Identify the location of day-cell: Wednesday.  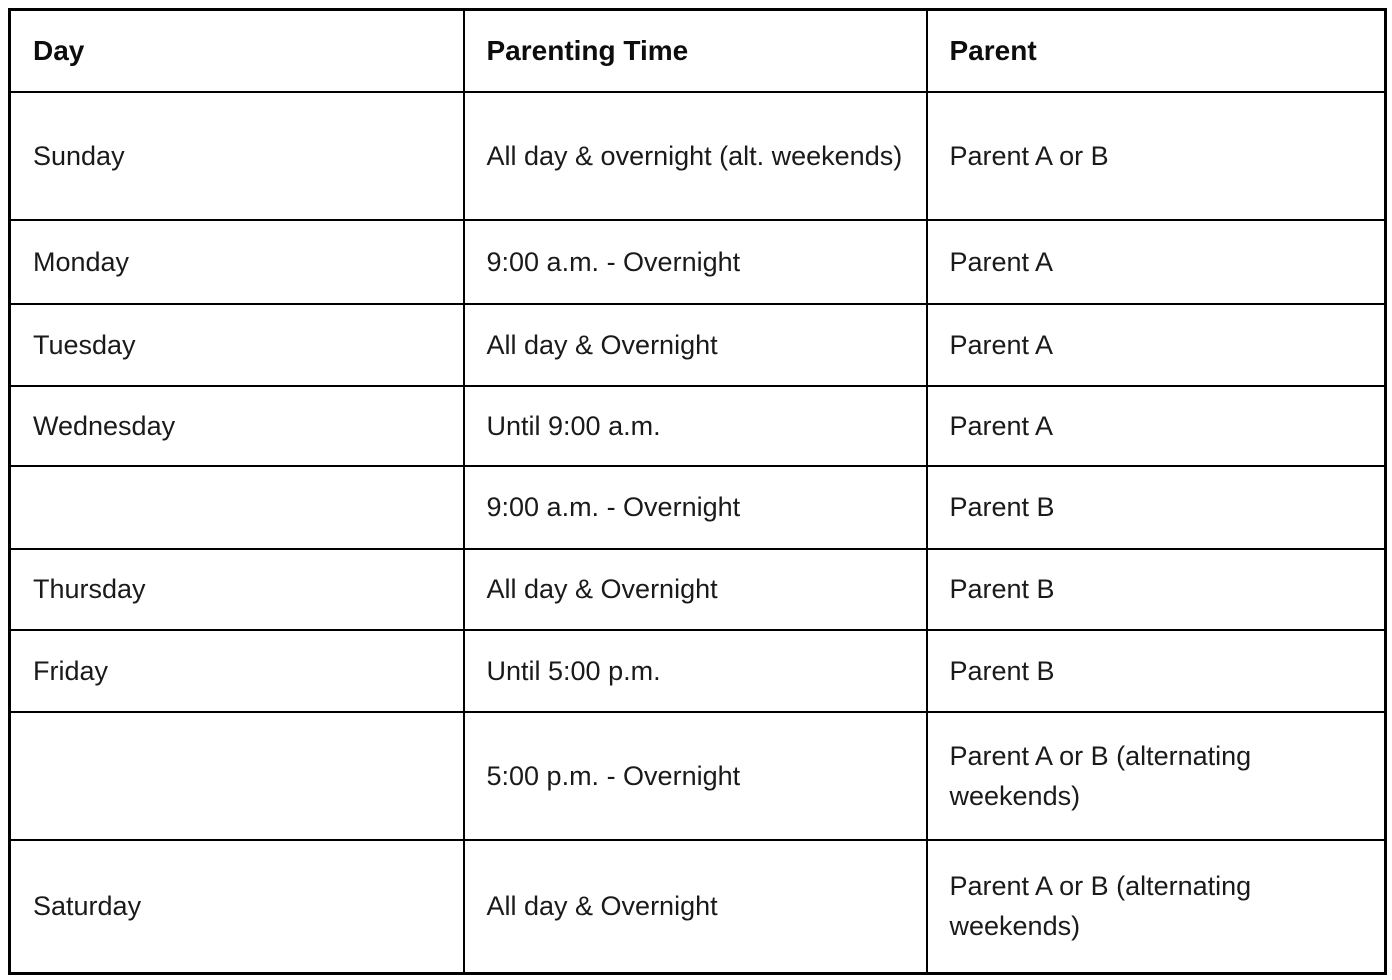
(236, 425).